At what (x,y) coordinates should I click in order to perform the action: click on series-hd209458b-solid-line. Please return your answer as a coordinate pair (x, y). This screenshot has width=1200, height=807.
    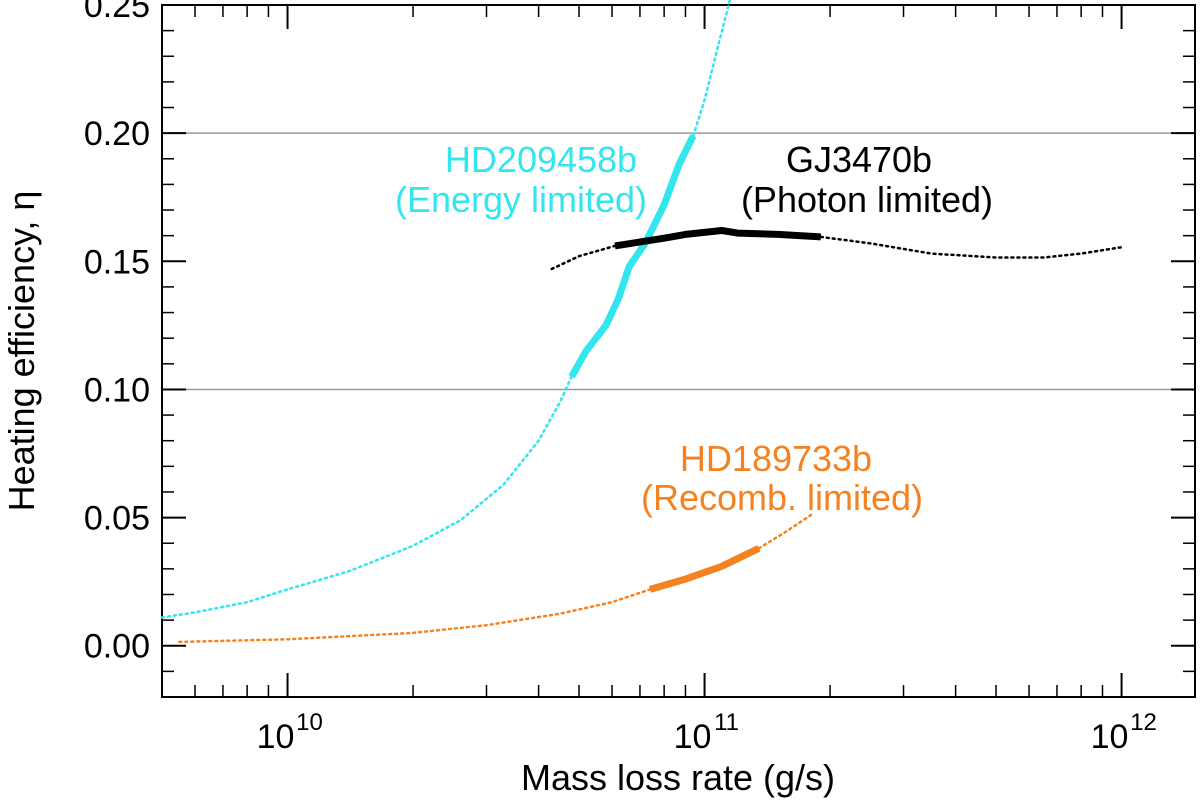
    Looking at the image, I should click on (632, 256).